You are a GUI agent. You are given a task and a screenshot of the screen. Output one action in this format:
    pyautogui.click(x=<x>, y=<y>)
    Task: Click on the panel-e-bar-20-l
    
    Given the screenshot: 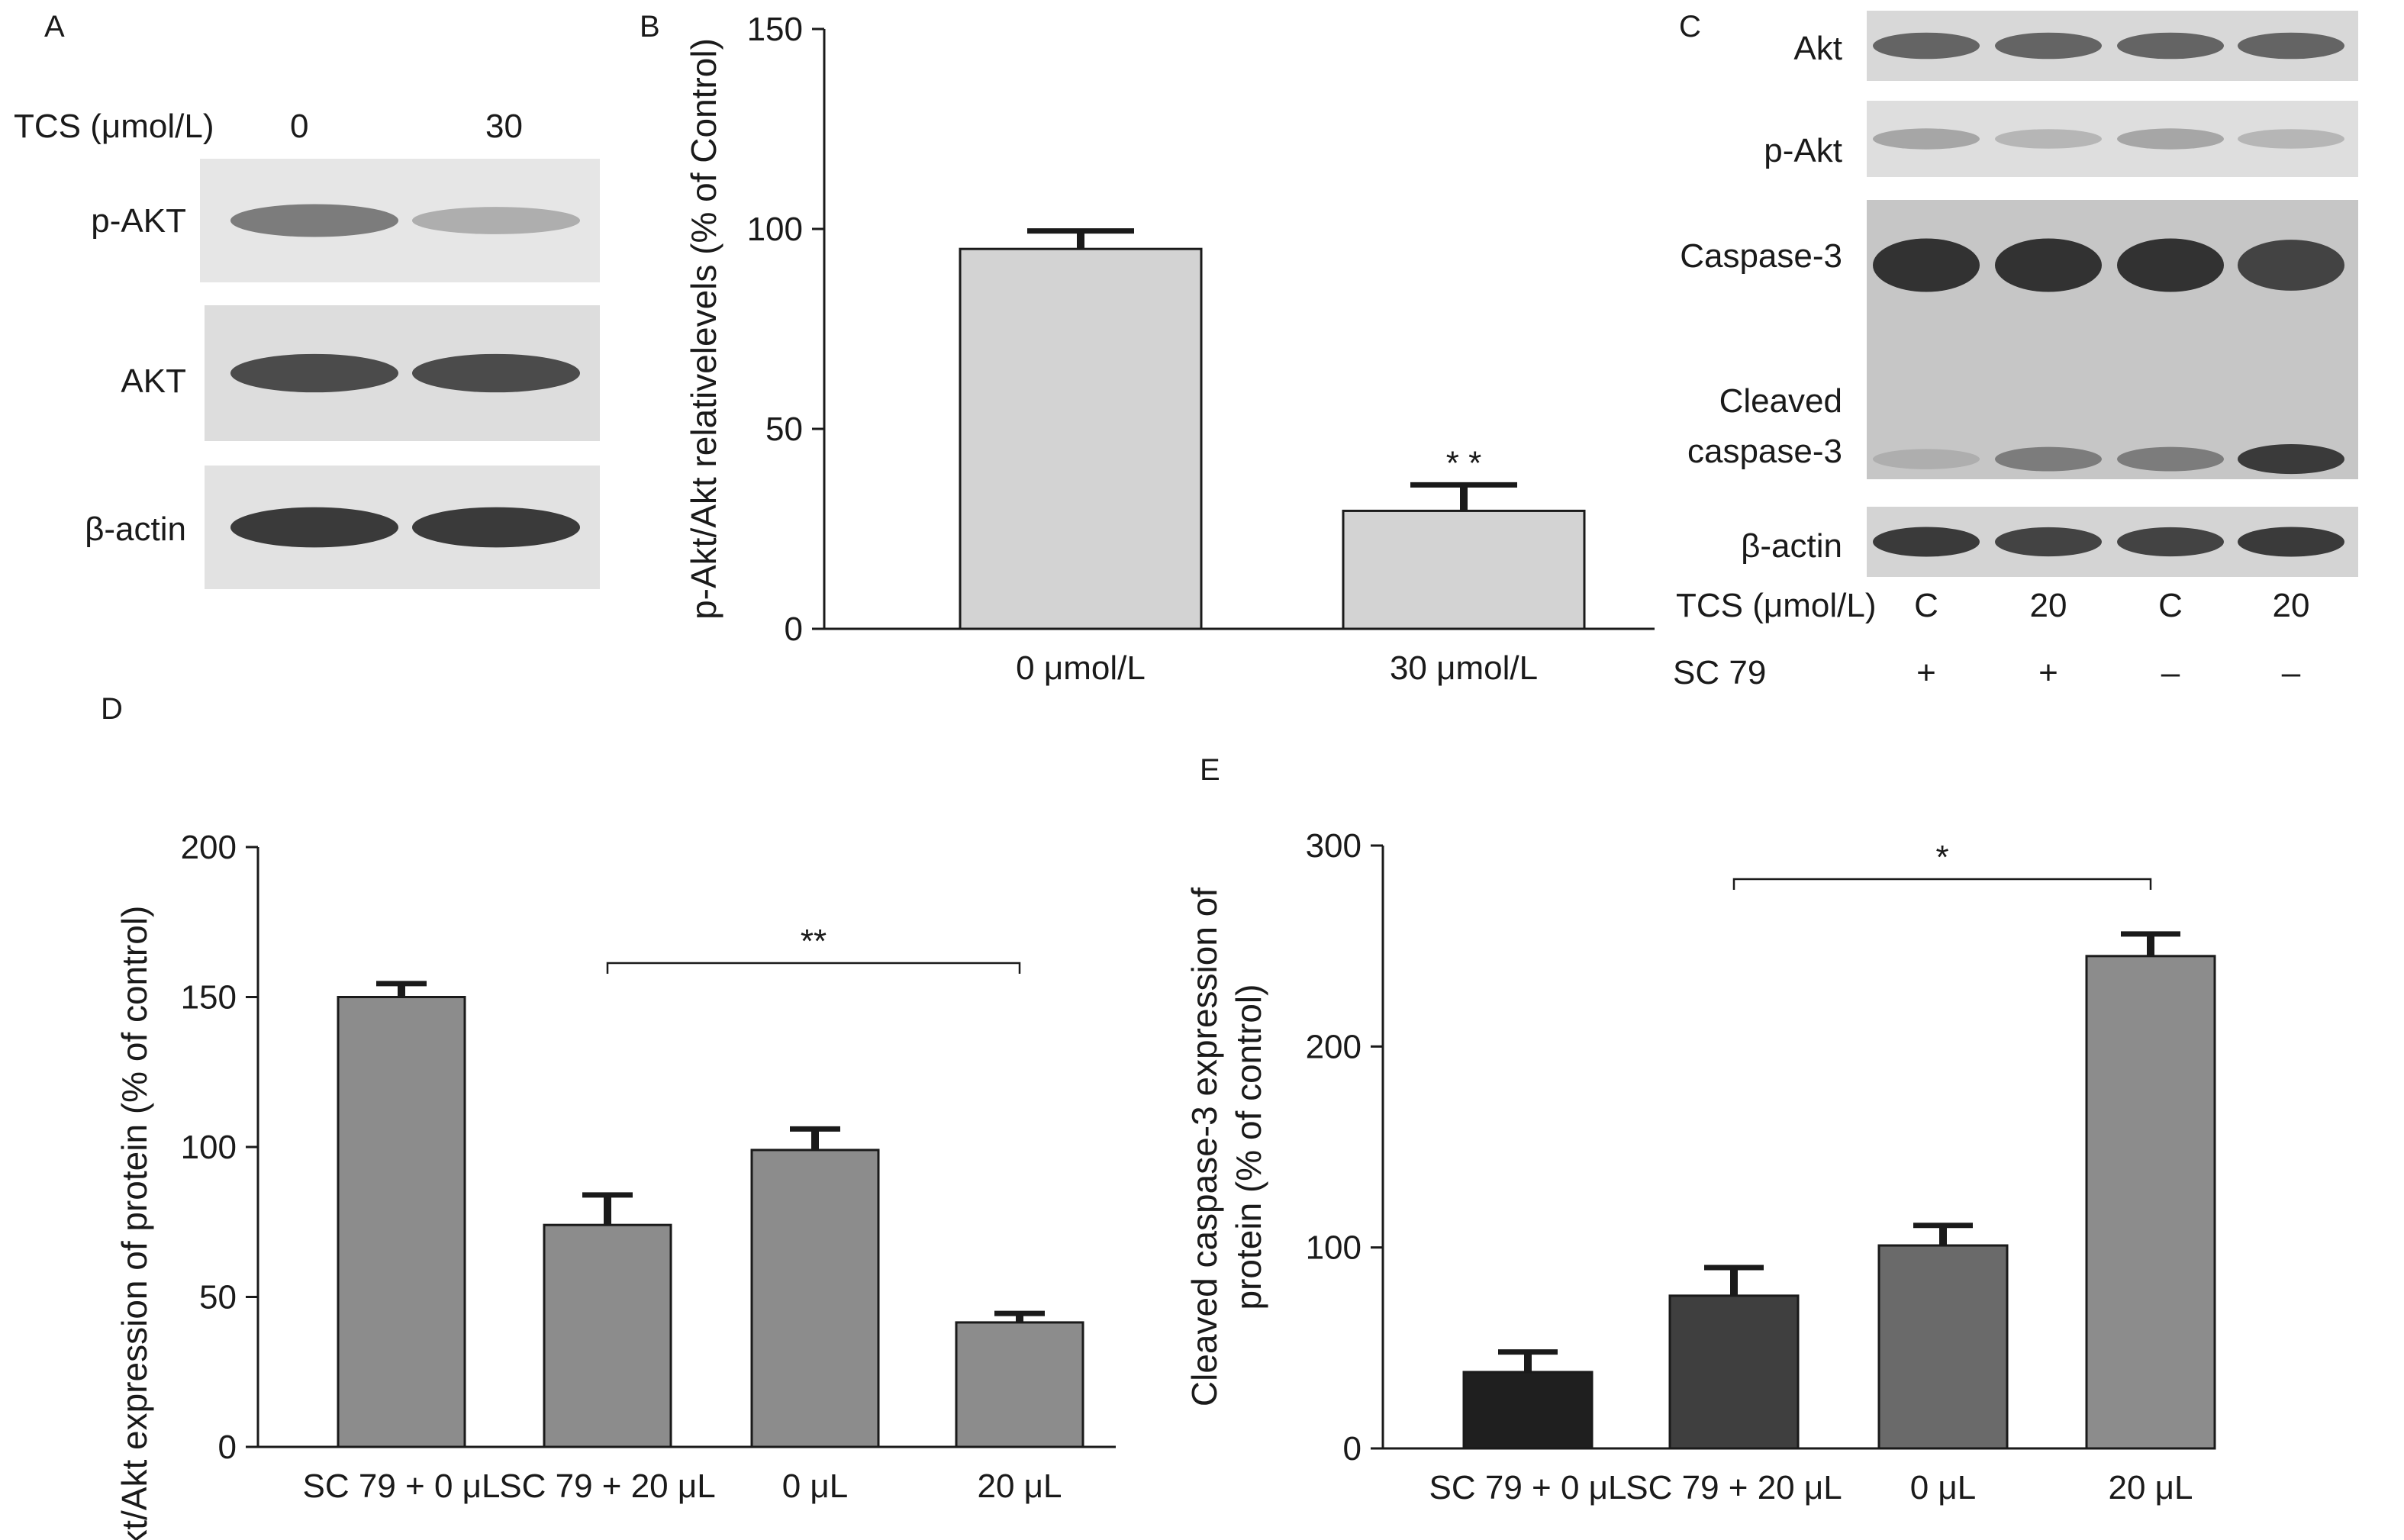 What is the action you would take?
    pyautogui.click(x=2150, y=1203)
    